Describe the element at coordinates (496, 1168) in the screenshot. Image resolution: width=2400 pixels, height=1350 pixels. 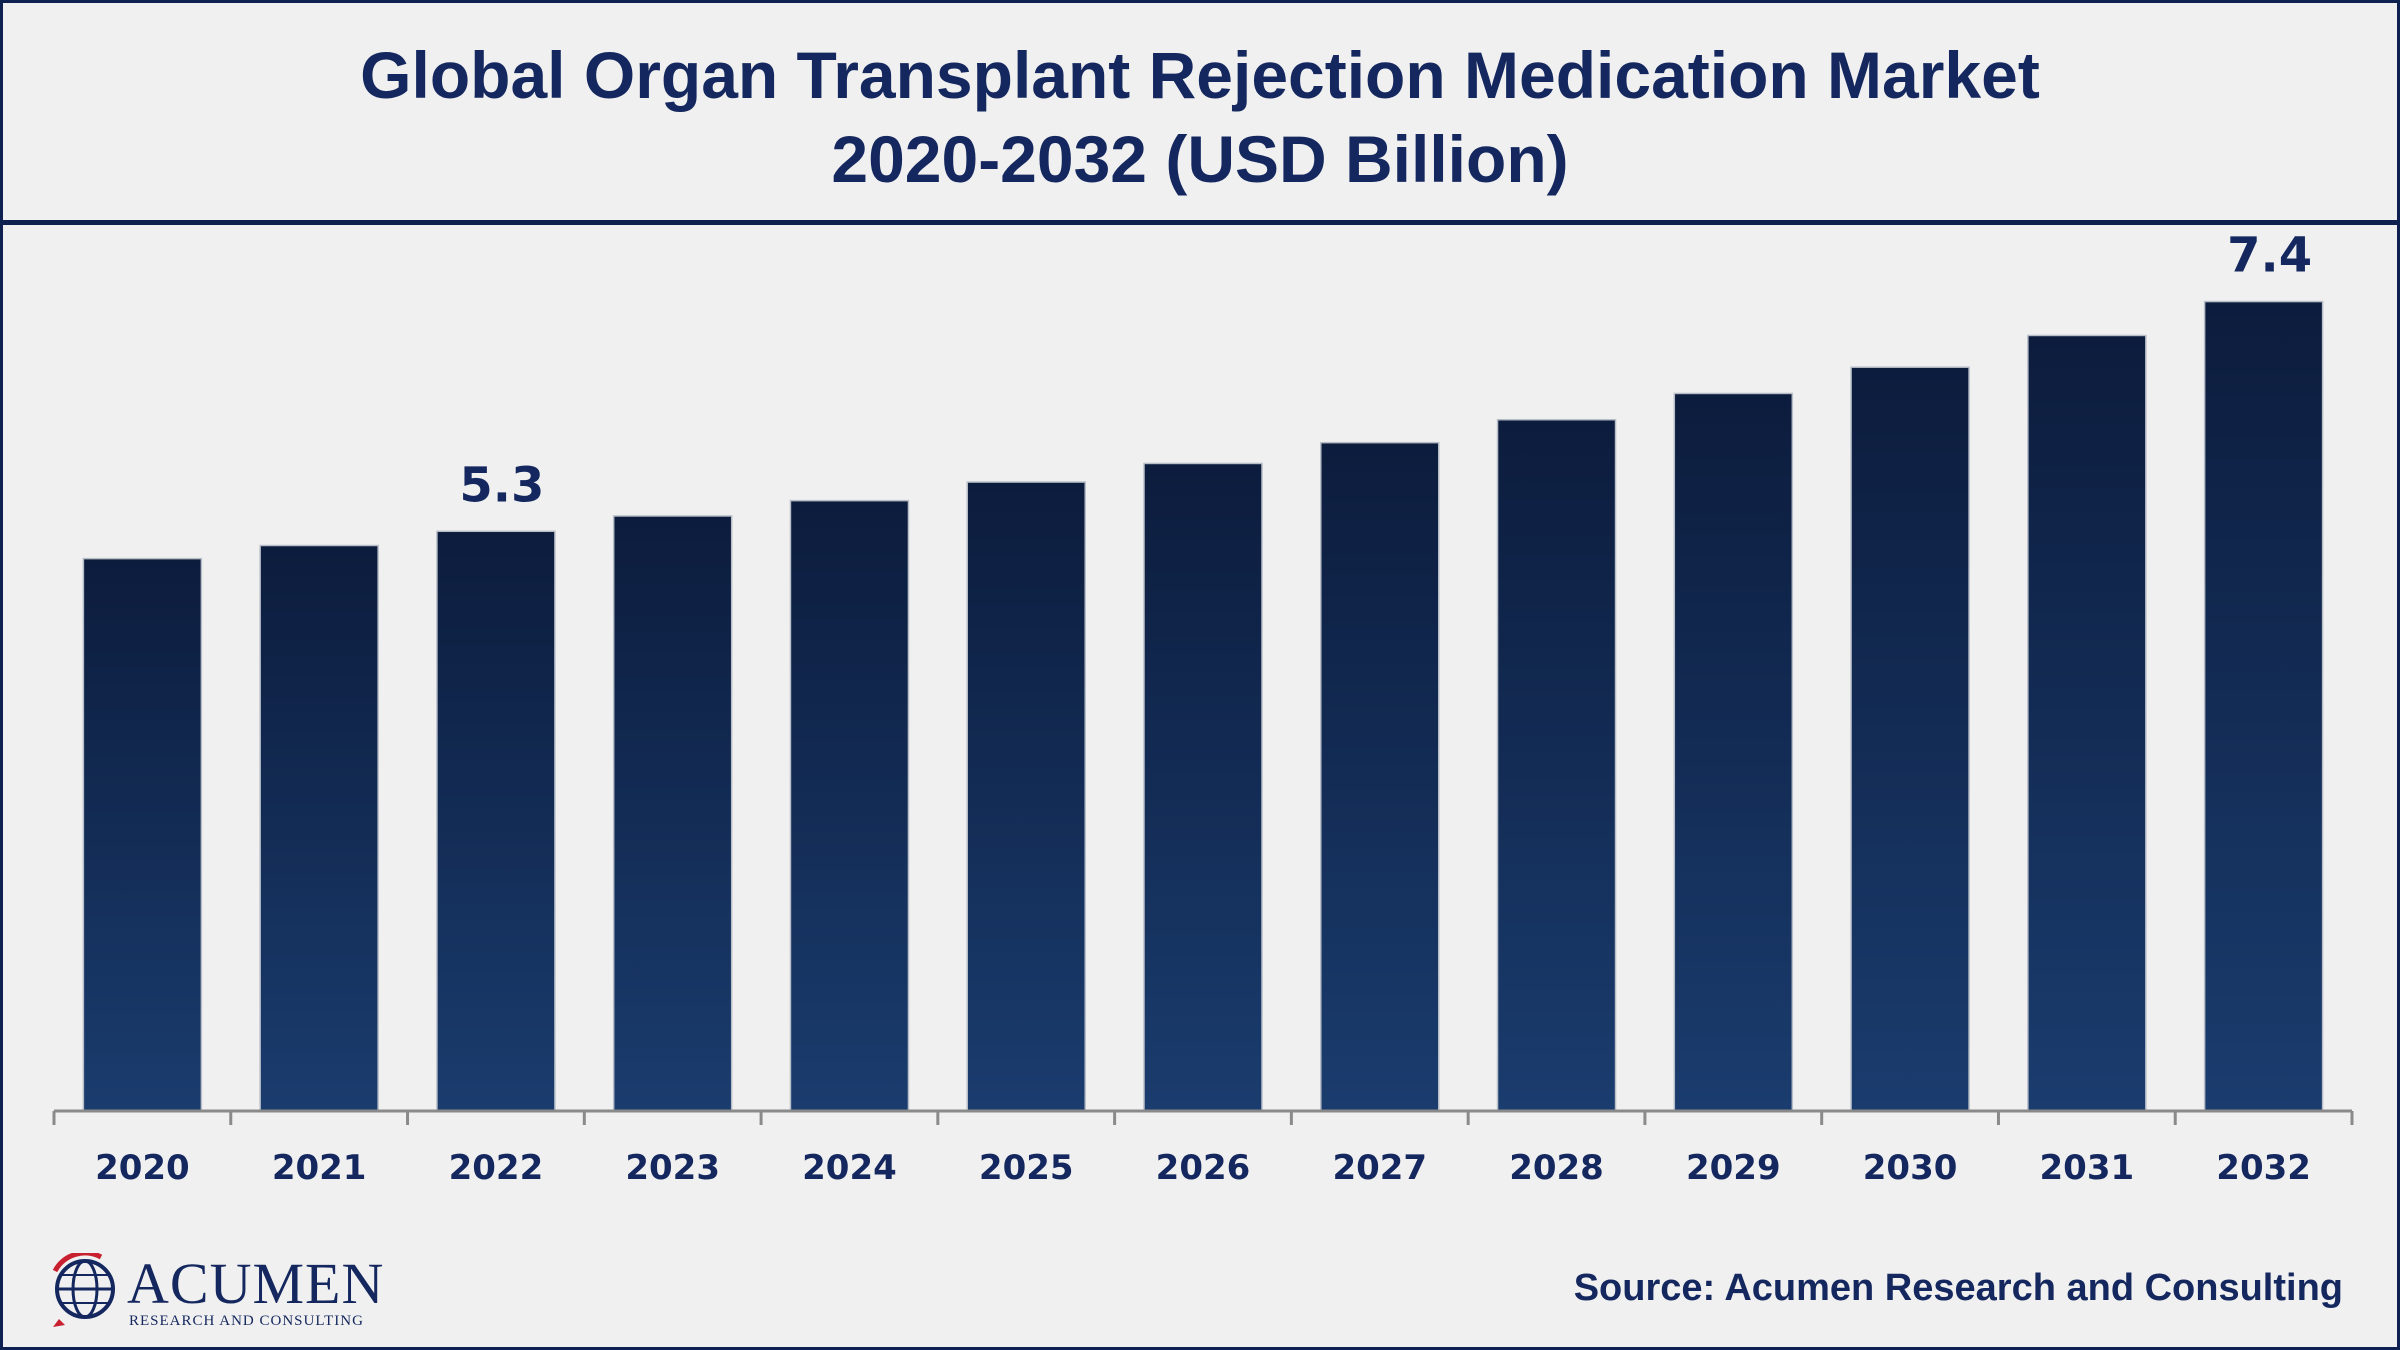
I see `x-tick-label-2022: 2022` at that location.